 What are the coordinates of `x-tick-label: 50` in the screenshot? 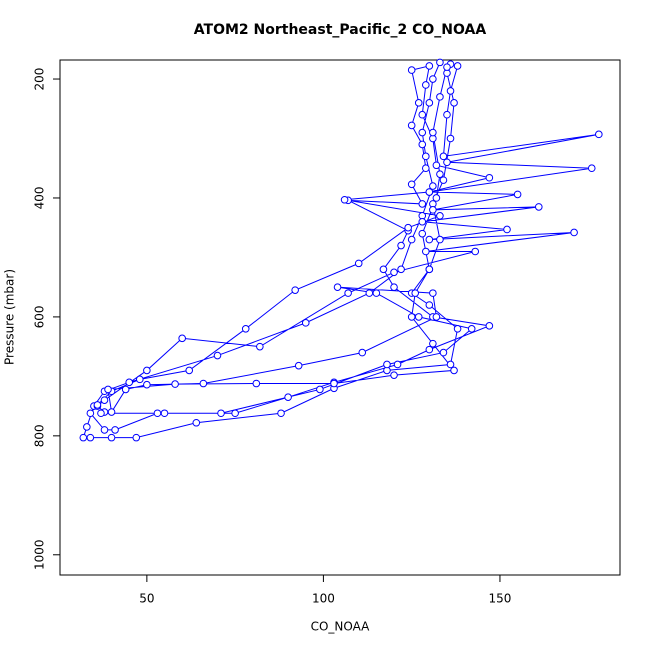 It's located at (146, 599).